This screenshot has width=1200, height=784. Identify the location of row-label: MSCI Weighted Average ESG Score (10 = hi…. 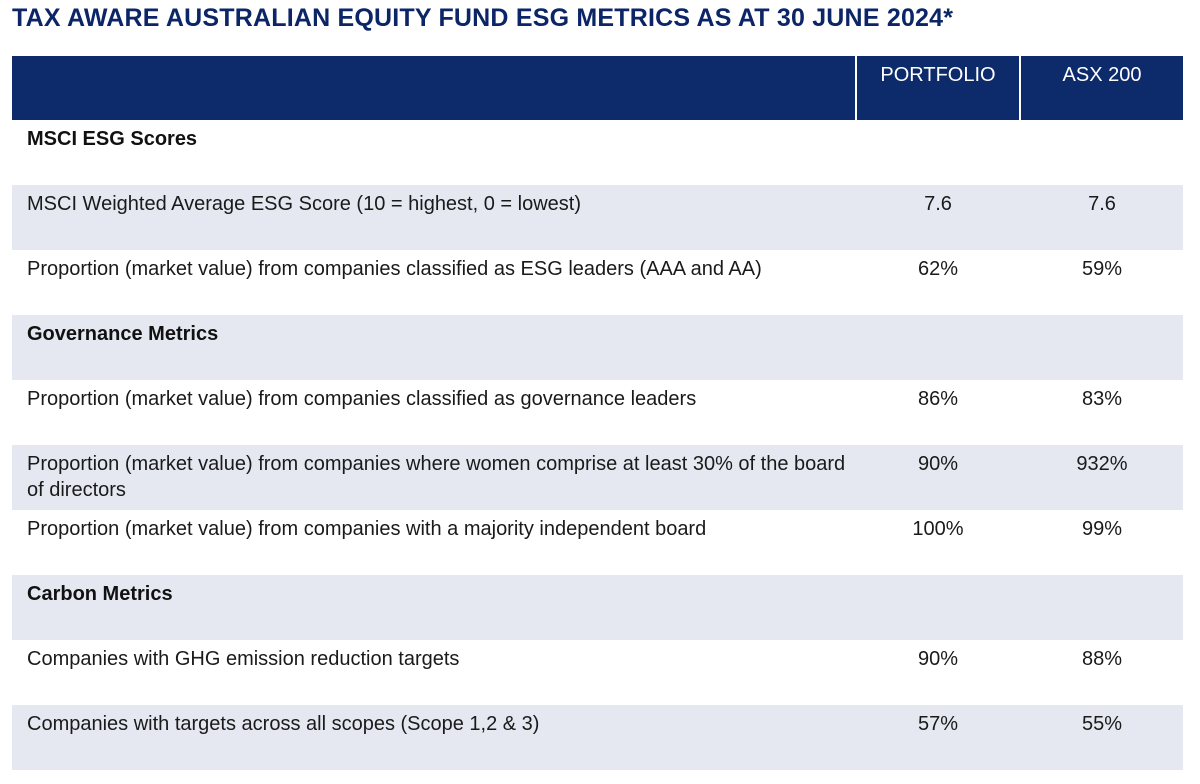
(304, 204).